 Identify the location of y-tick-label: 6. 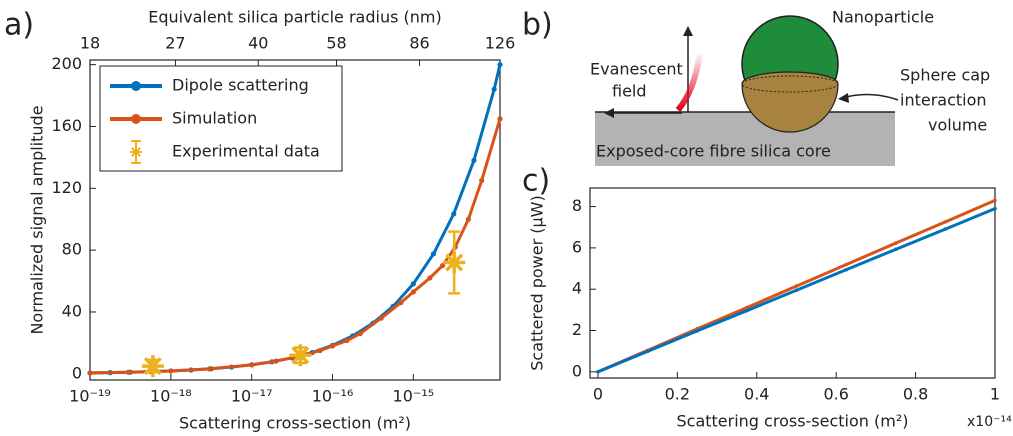
(577, 246).